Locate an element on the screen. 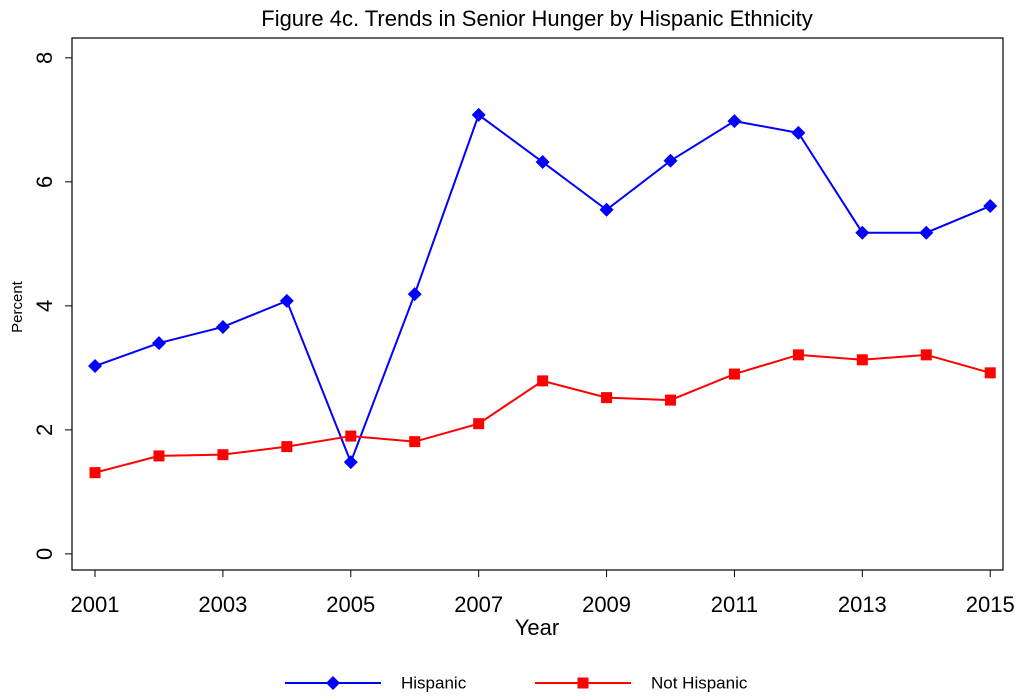 The width and height of the screenshot is (1026, 700). y-tick-label: 2 is located at coordinates (44, 430).